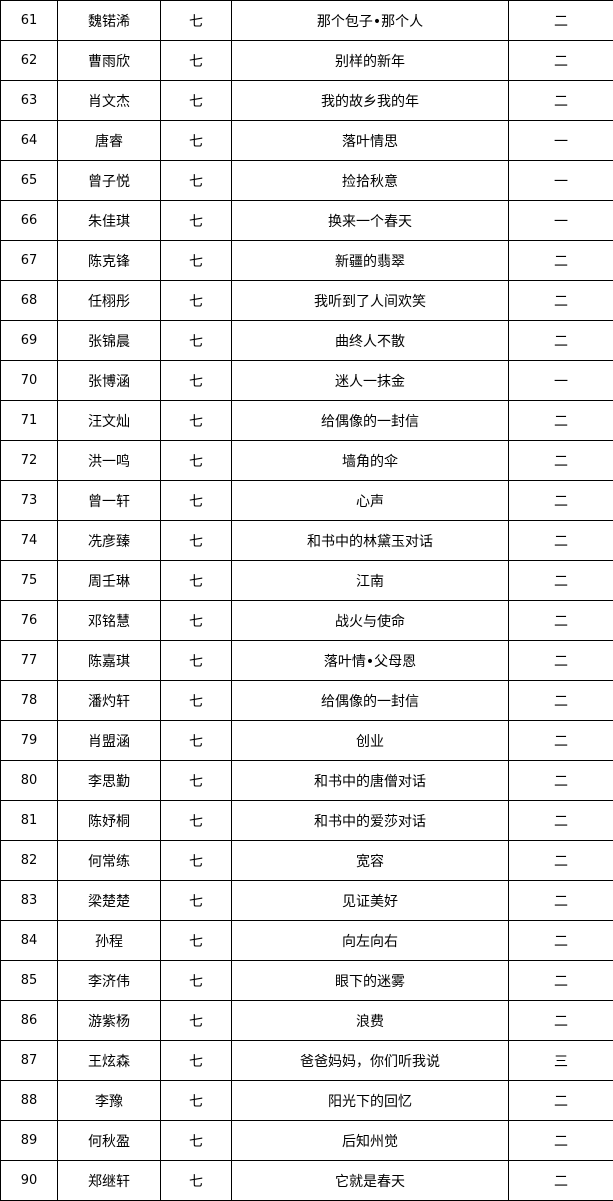 Image resolution: width=613 pixels, height=1201 pixels. Describe the element at coordinates (109, 980) in the screenshot. I see `student-name: 李济伟` at that location.